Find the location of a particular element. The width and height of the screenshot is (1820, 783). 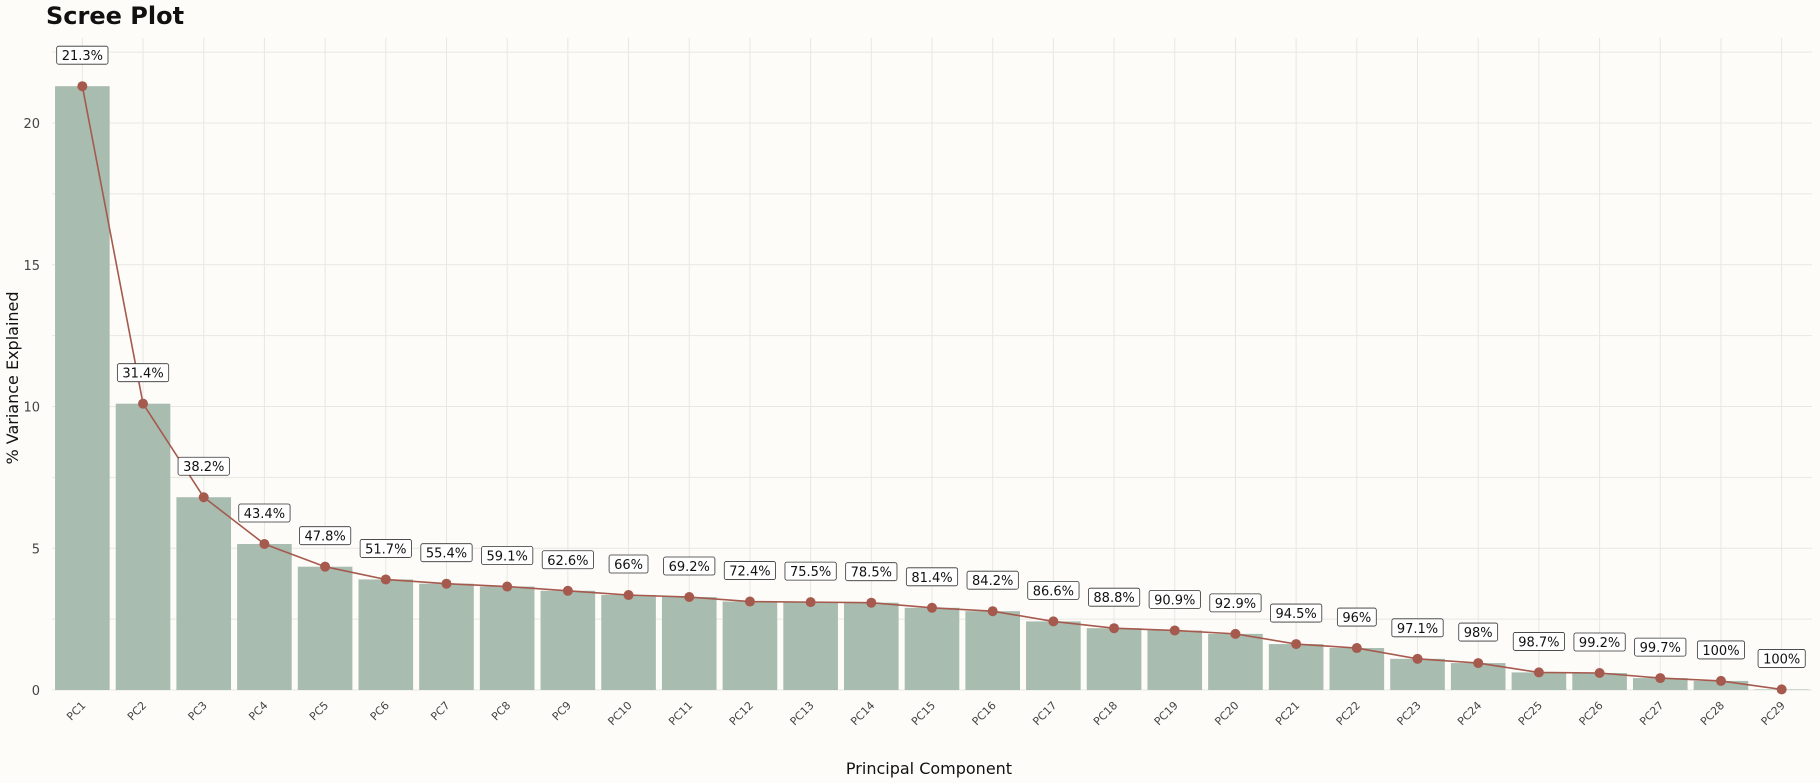

x-tick-label-pc1: PC1 is located at coordinates (76, 711).